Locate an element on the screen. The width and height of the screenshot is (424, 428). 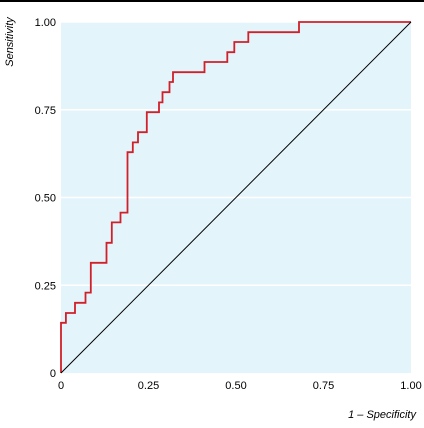
y-tick-label: 0 is located at coordinates (53, 374).